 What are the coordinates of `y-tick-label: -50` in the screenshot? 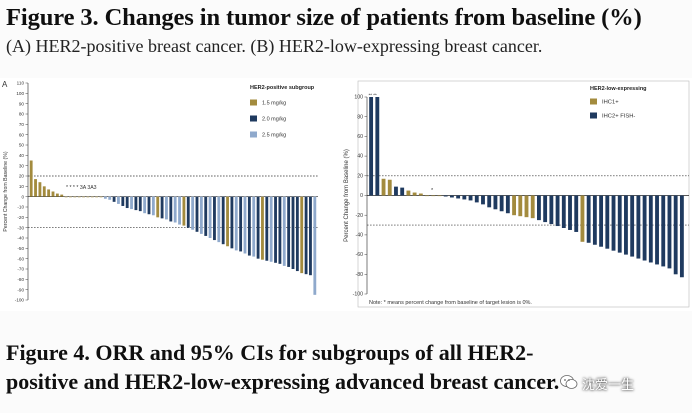 It's located at (20, 248).